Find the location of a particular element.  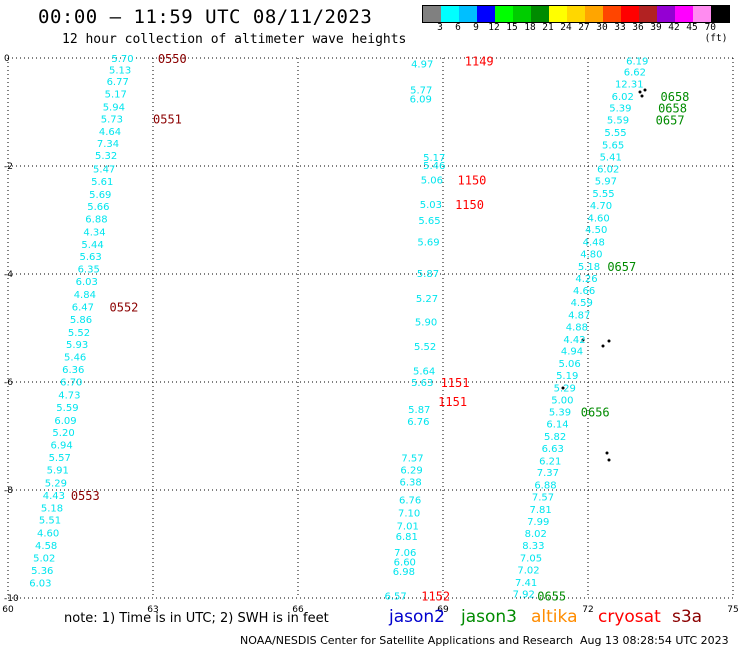

pass-time-label: 0552 is located at coordinates (124, 307).